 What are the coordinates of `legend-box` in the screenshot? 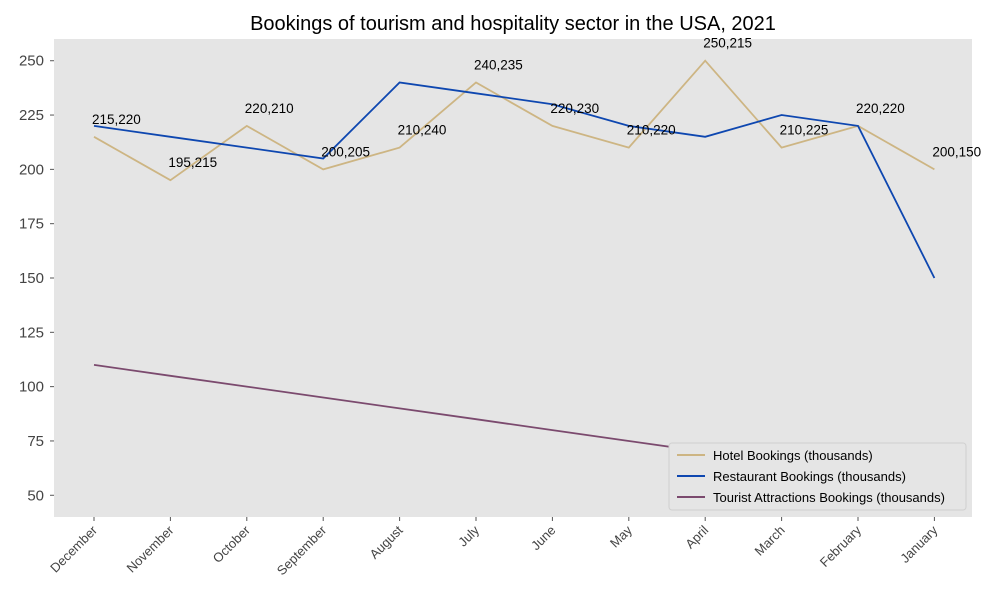 It's located at (817, 476).